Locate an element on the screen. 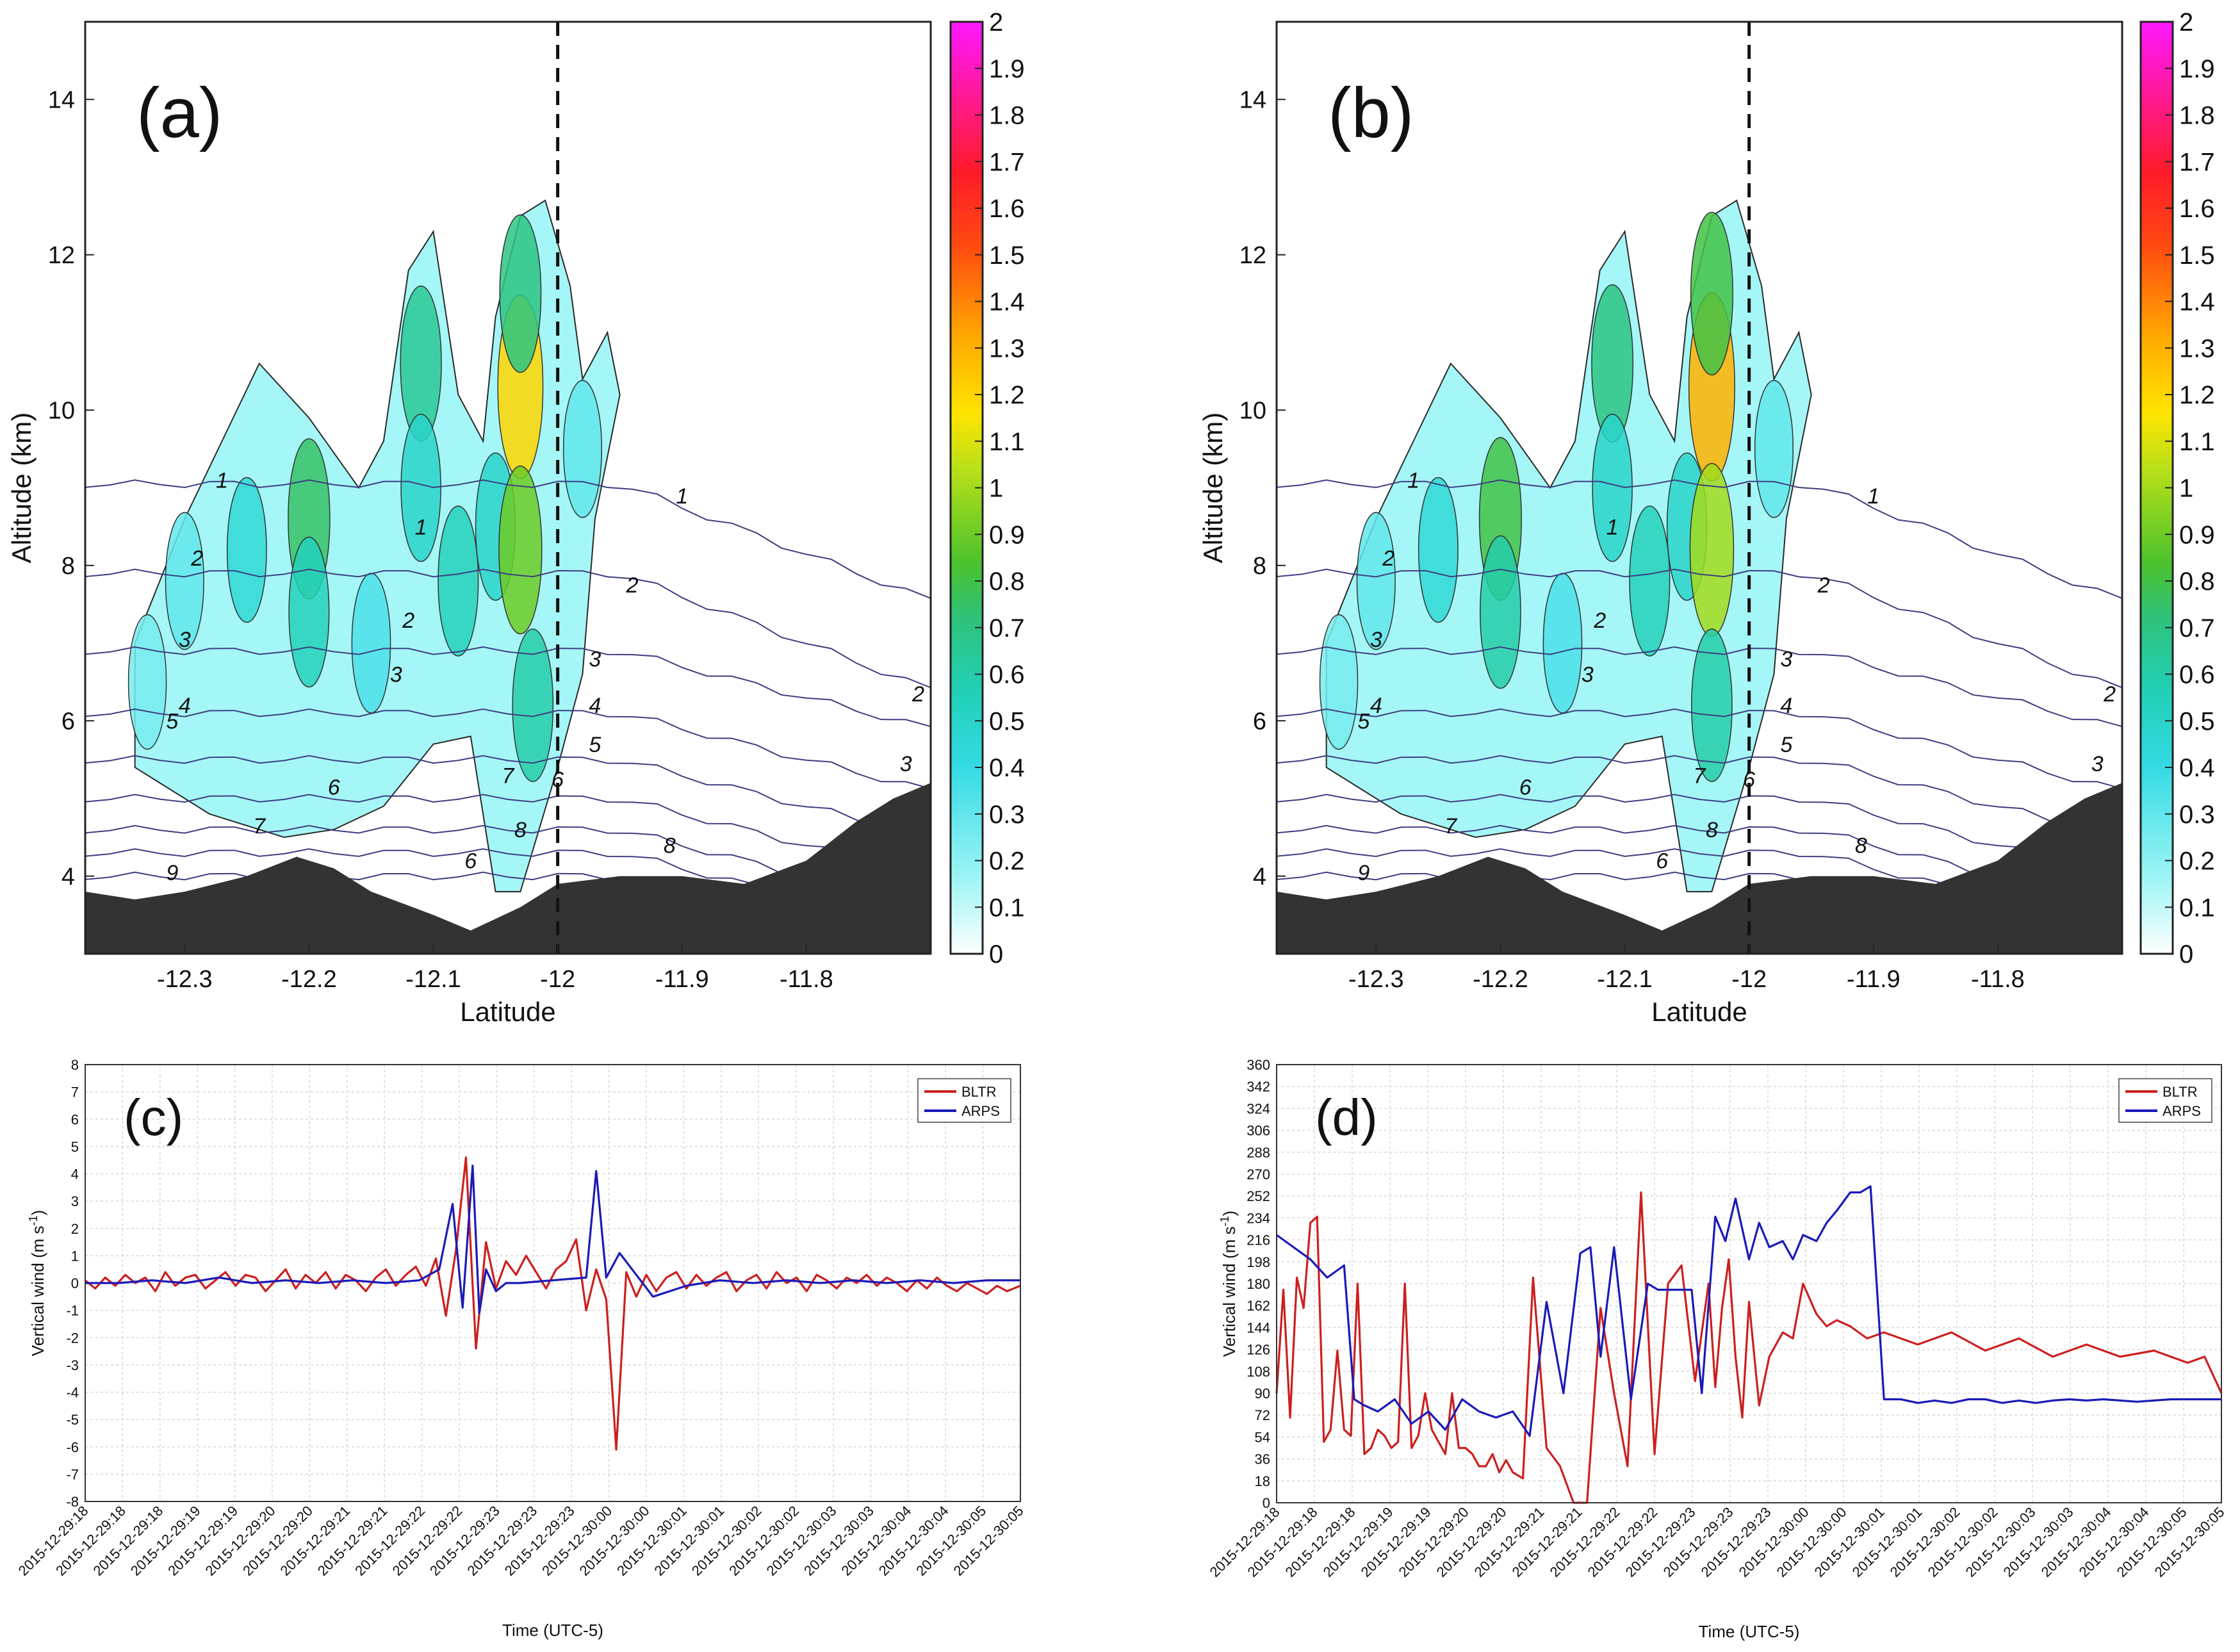  y-tick-label: -7 is located at coordinates (72, 1474).